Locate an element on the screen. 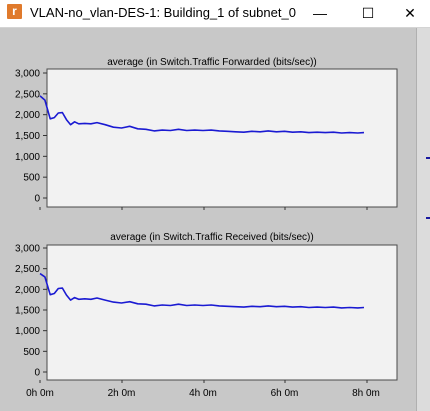 This screenshot has height=411, width=430. maximize-button: ☐ is located at coordinates (368, 13).